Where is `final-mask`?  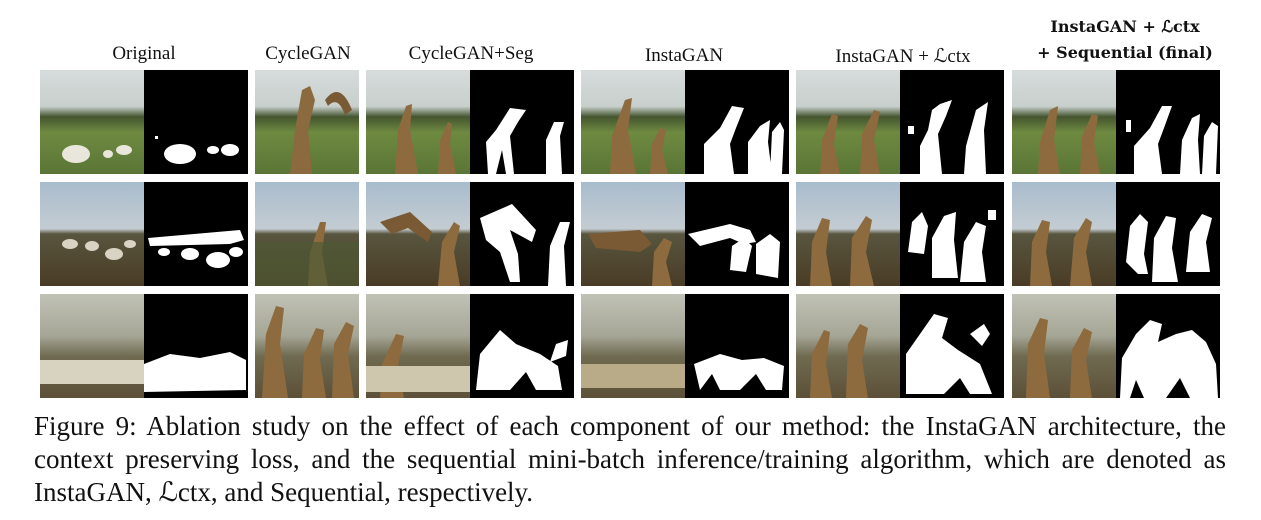 final-mask is located at coordinates (1168, 122).